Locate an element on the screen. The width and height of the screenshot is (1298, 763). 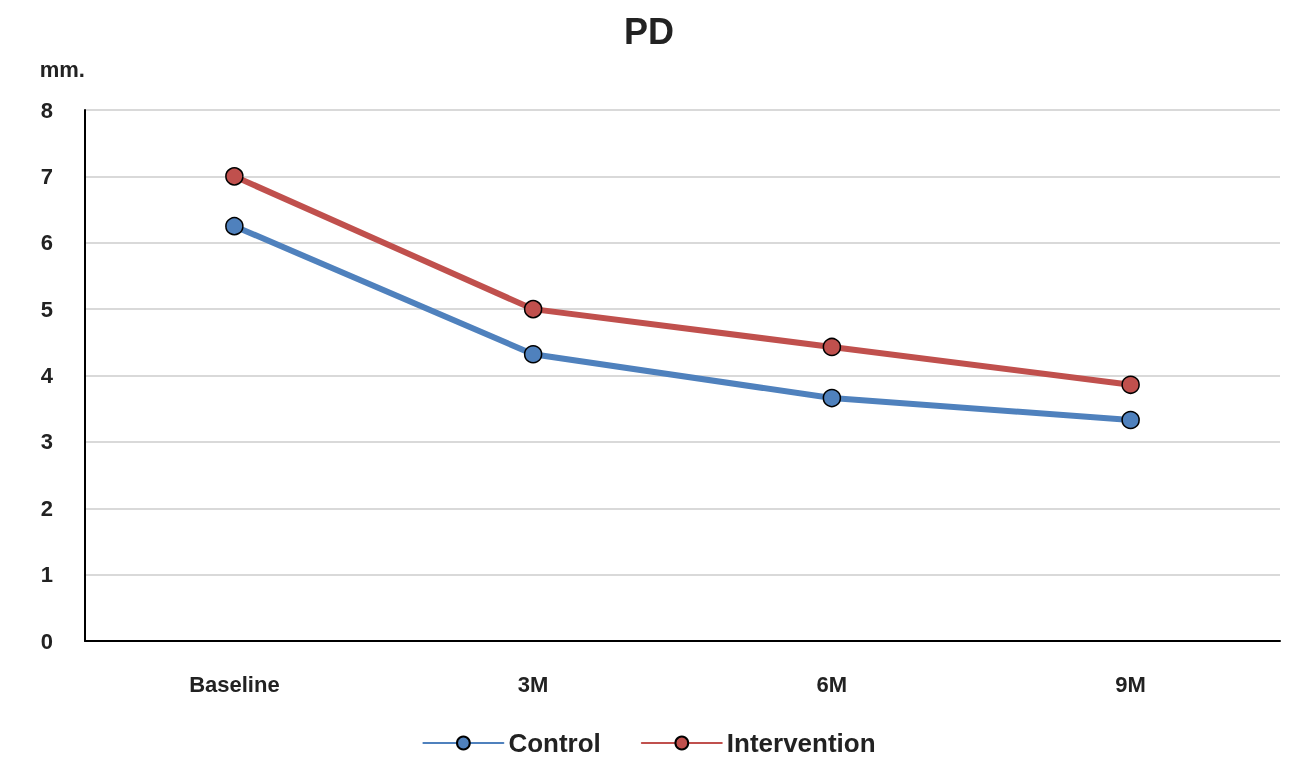
x-tick-label: 3M is located at coordinates (533, 684).